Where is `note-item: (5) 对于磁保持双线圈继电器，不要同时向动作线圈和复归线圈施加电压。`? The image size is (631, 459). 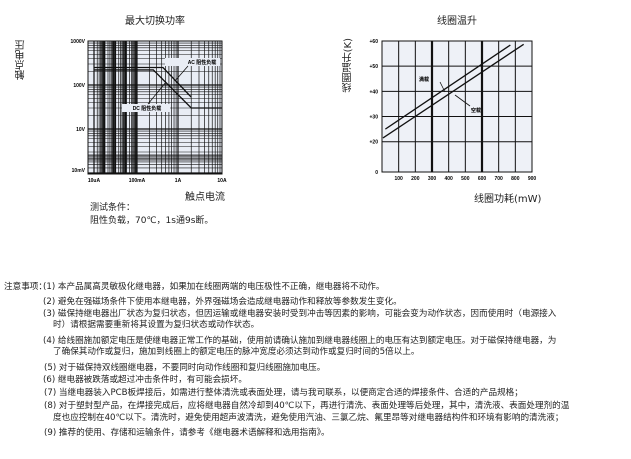 note-item: (5) 对于磁保持双线圈继电器，不要同时向动作线圈和复归线圈施加电压。 is located at coordinates (185, 368).